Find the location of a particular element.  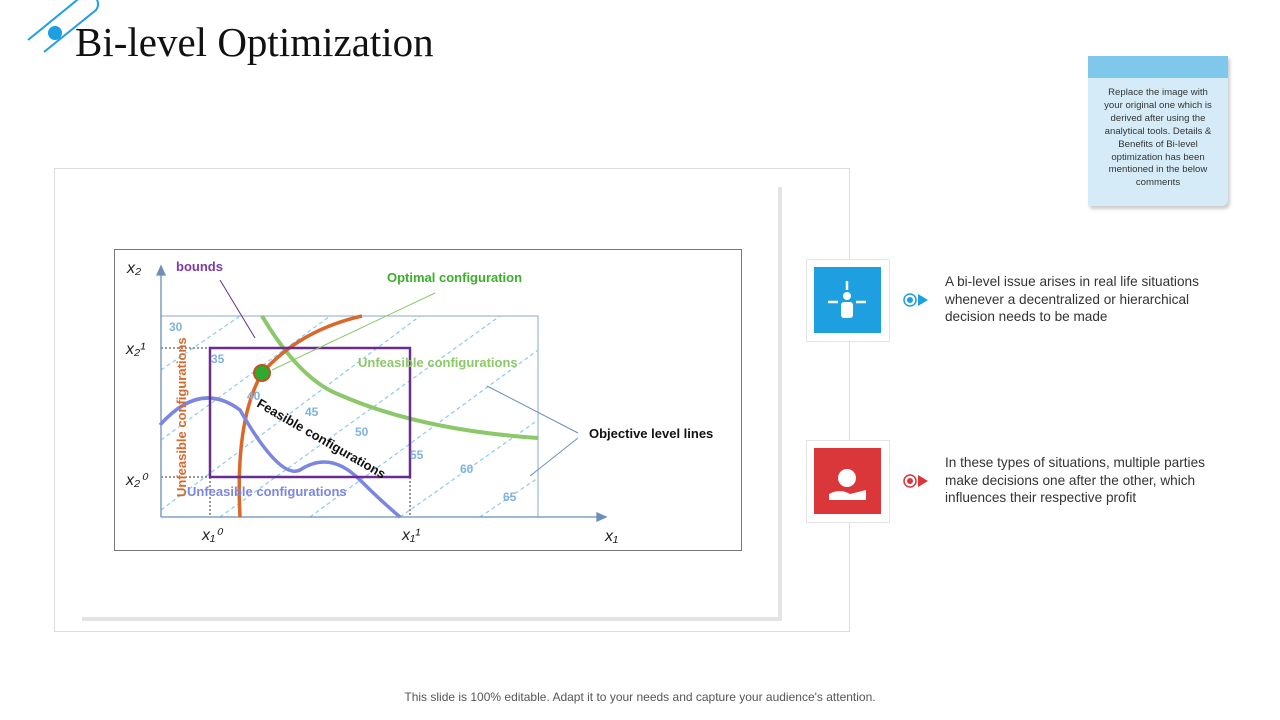

optimal-label: Optimal configuration is located at coordinates (454, 277).